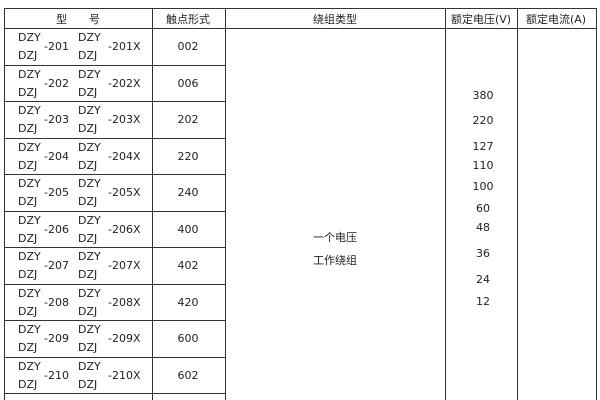 The image size is (600, 400). What do you see at coordinates (56, 229) in the screenshot?
I see `model-number: -206` at bounding box center [56, 229].